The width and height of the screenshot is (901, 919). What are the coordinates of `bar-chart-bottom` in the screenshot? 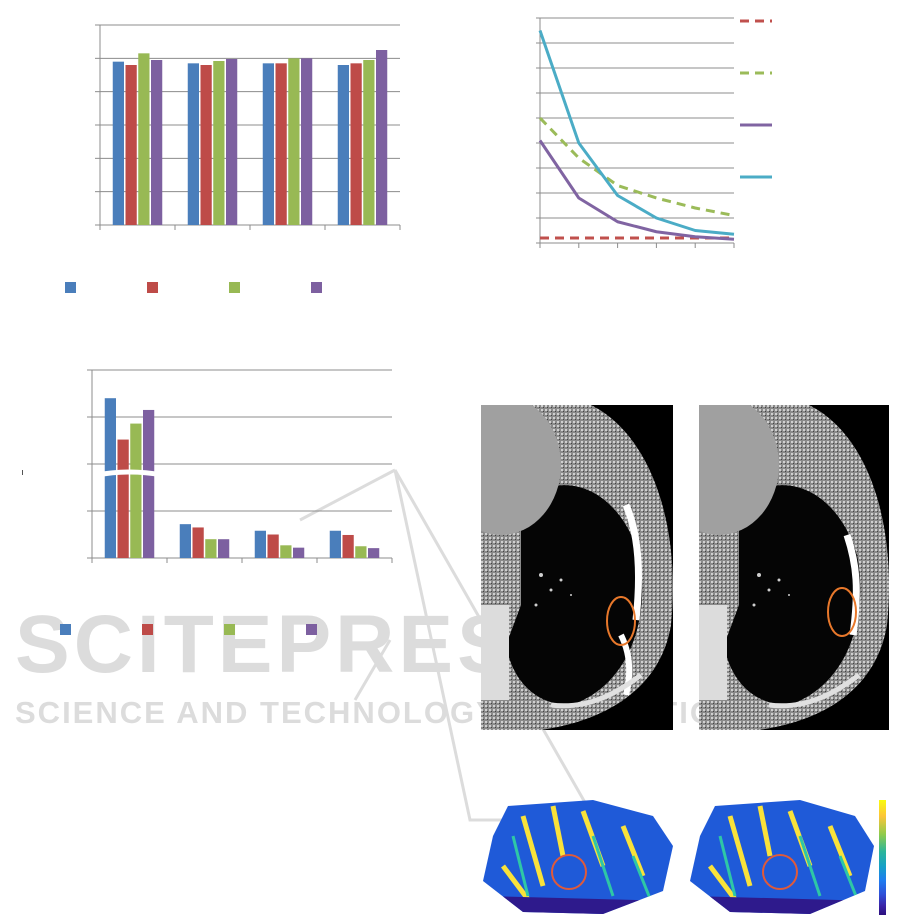 It's located at (240, 466).